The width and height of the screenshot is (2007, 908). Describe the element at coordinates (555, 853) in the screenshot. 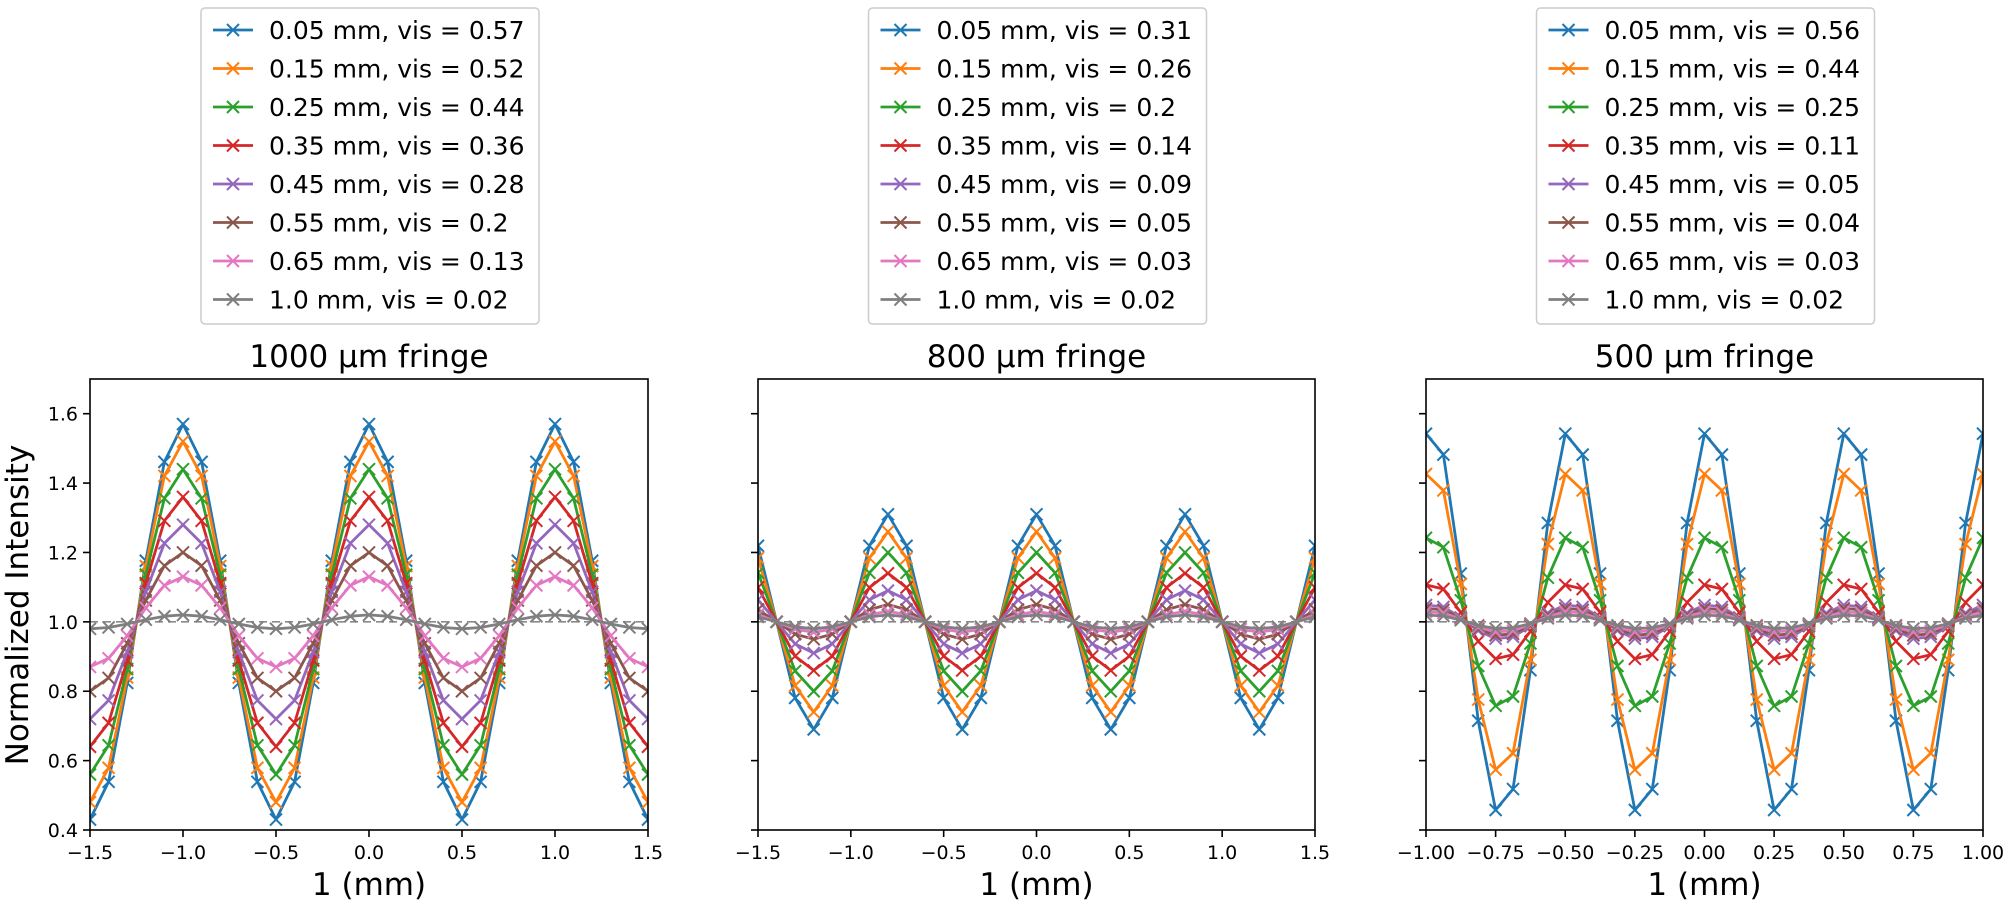

I see `x-tick-label: 1.0` at that location.